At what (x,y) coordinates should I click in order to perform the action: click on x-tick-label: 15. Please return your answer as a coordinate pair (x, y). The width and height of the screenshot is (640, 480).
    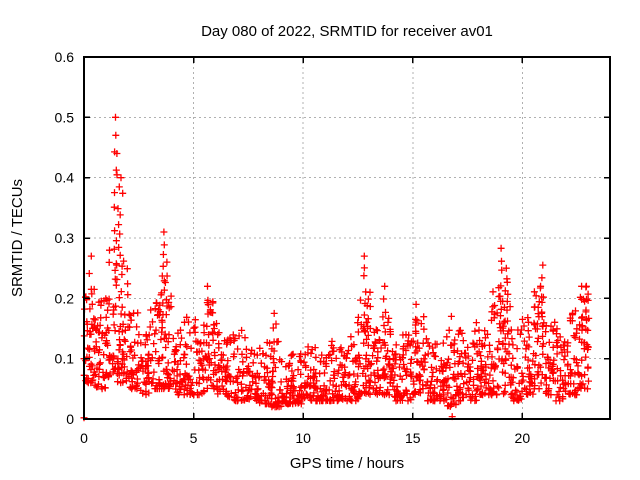
    Looking at the image, I should click on (413, 438).